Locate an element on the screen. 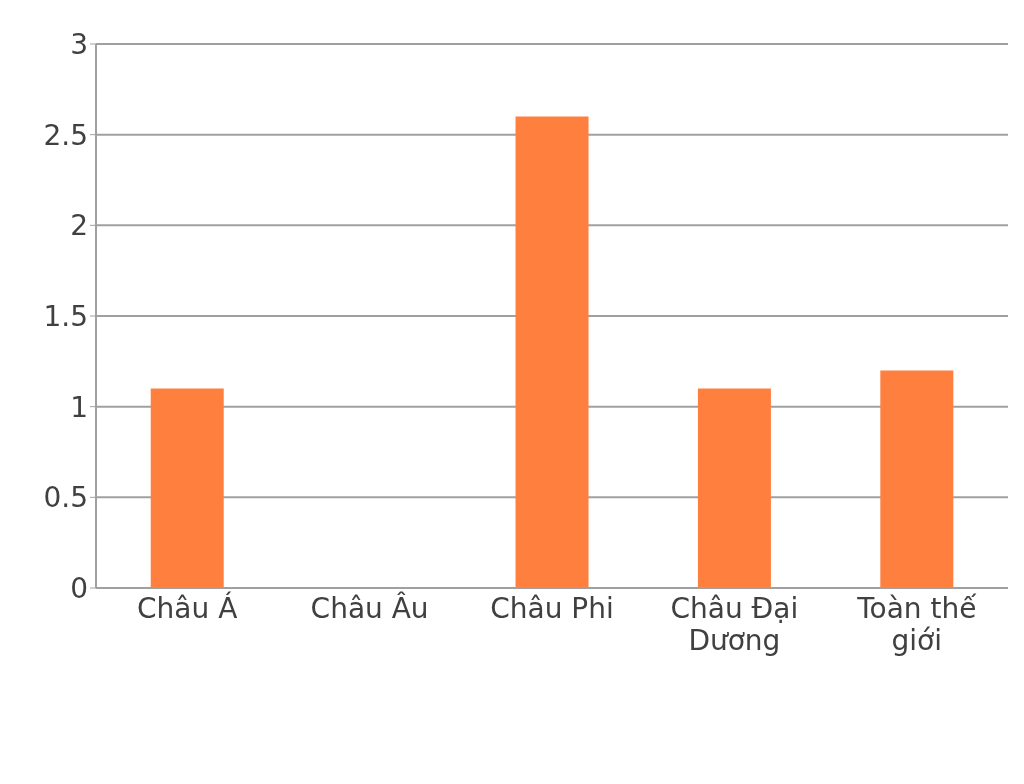 This screenshot has width=1024, height=784. y-tick-label: 2 is located at coordinates (79, 226).